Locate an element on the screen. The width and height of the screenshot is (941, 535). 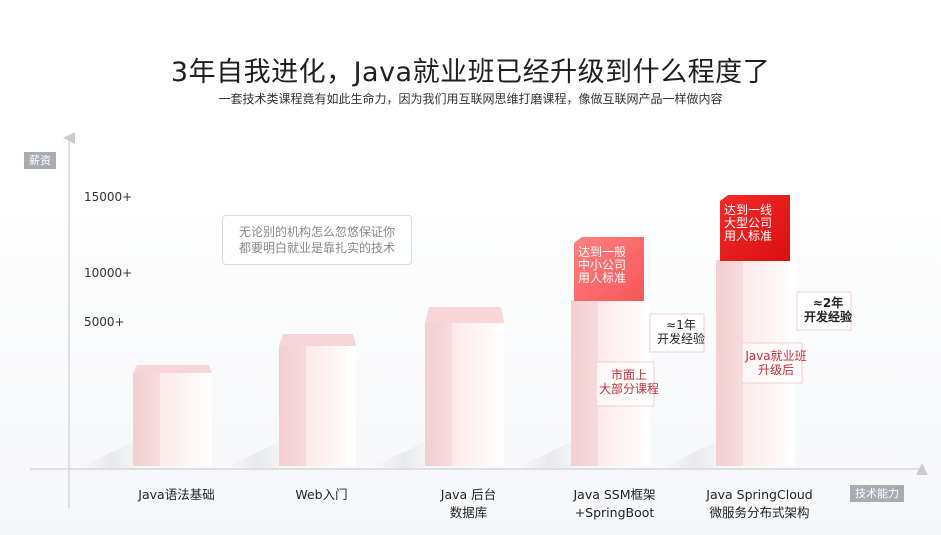
annotation-label: 市面上 is located at coordinates (629, 374).